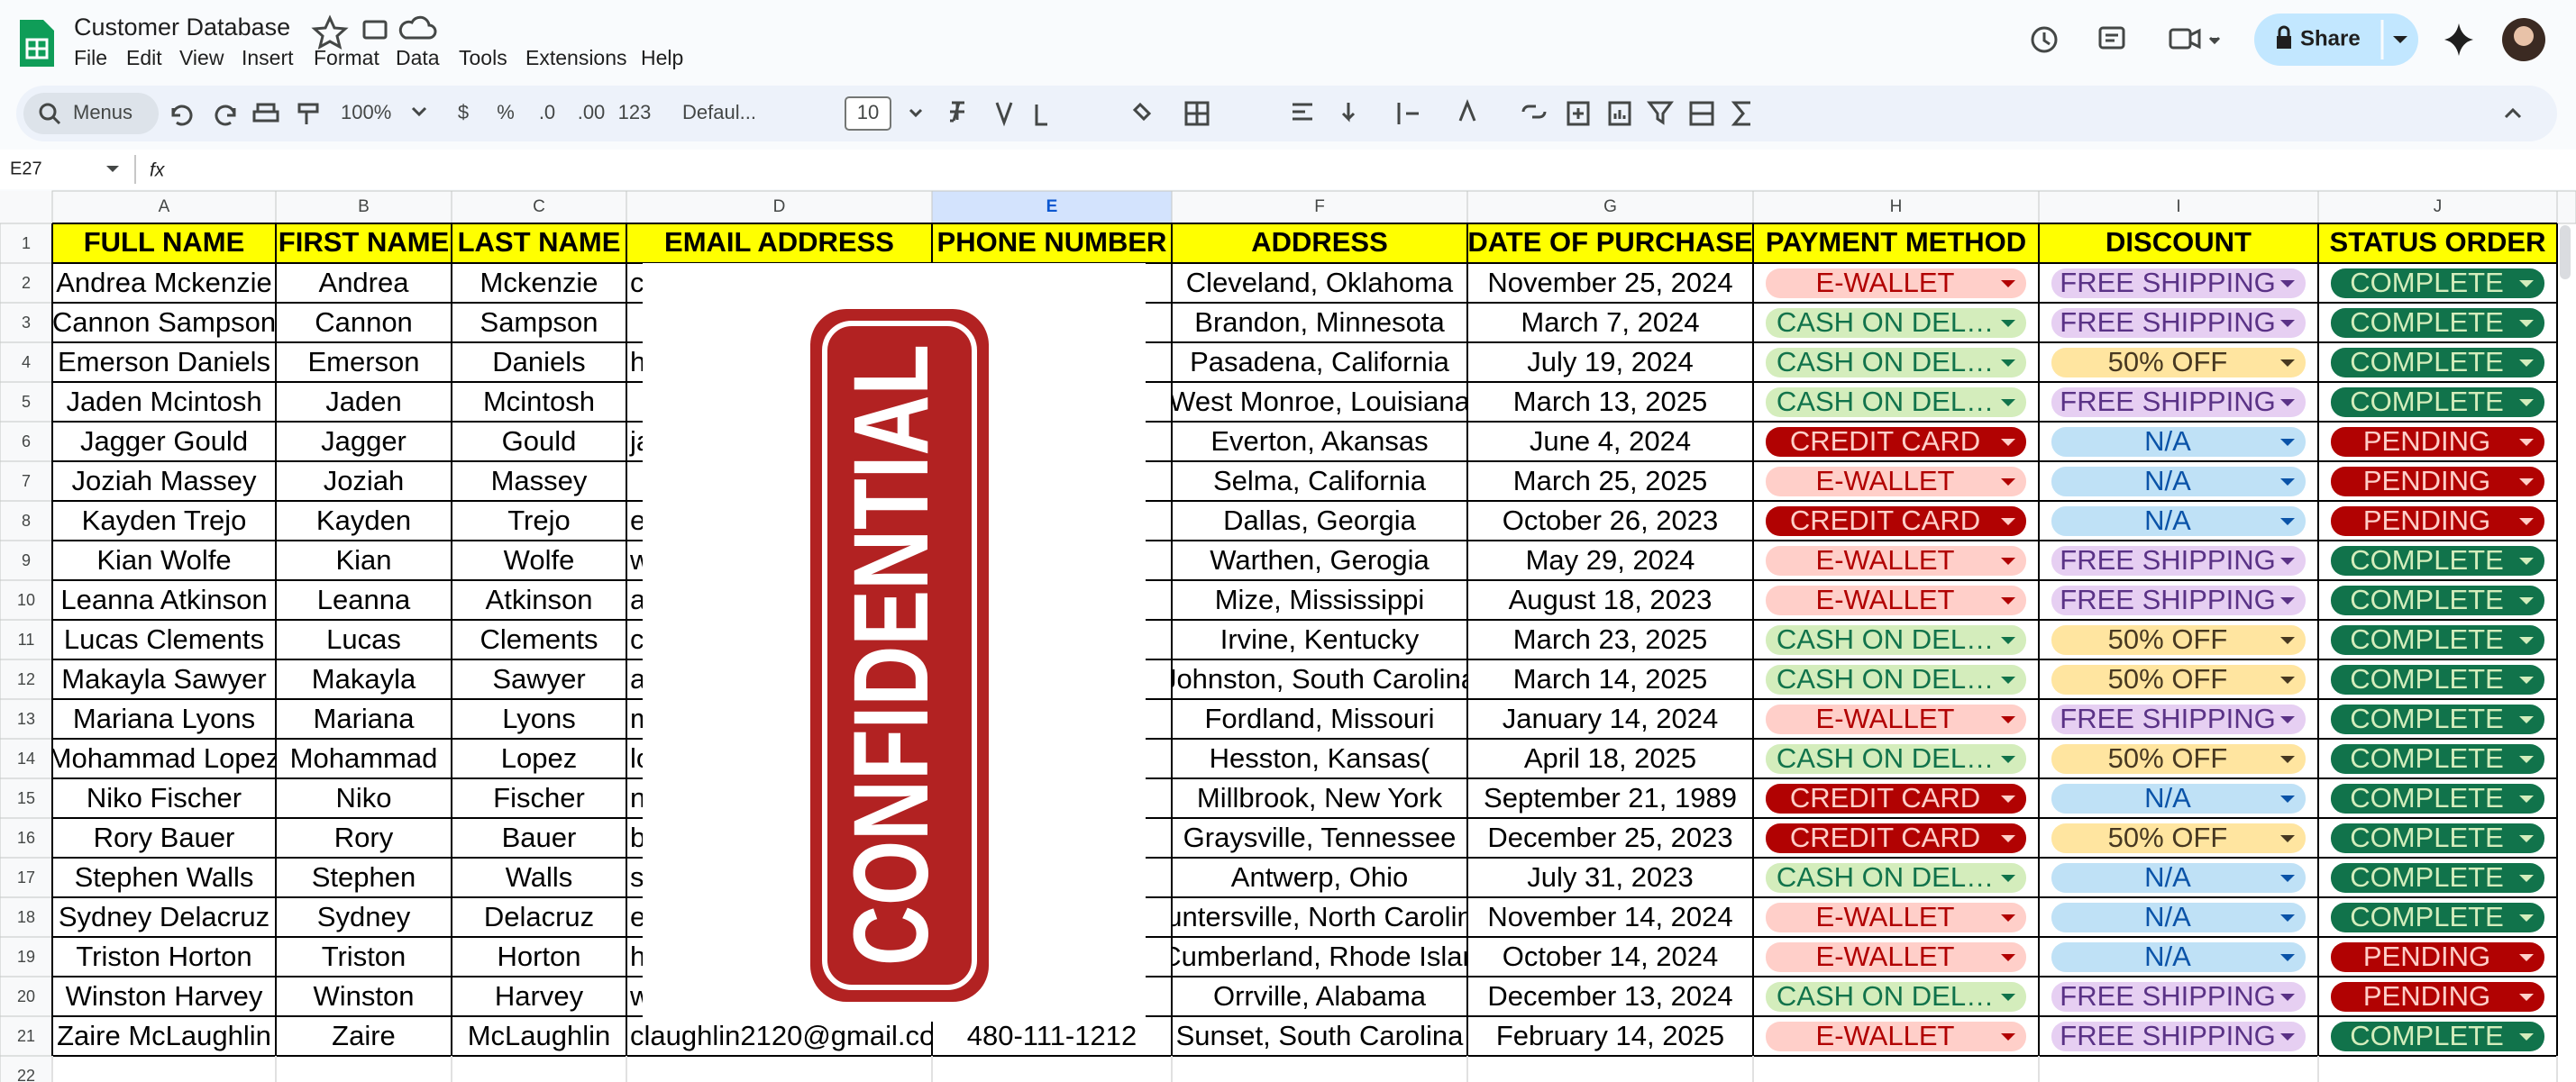 This screenshot has height=1082, width=2576. Describe the element at coordinates (1609, 282) in the screenshot. I see `cell-text: November 25, 2024` at that location.